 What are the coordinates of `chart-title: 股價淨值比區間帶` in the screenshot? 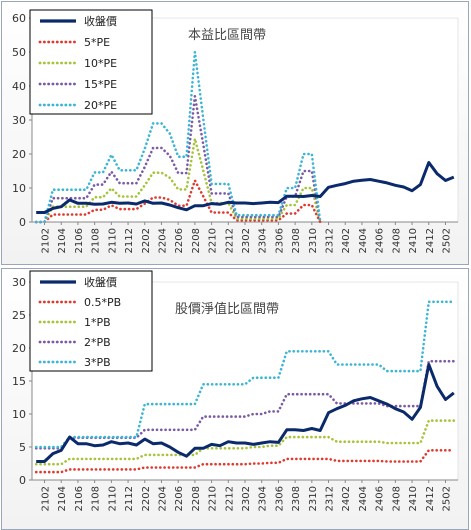 It's located at (227, 309).